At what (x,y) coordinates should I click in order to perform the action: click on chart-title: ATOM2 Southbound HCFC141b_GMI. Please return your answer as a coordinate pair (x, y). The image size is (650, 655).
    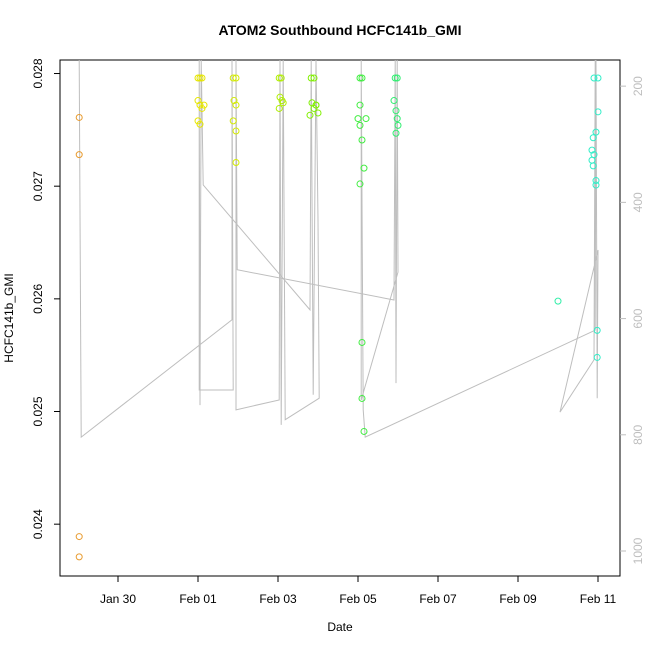
    Looking at the image, I should click on (340, 30).